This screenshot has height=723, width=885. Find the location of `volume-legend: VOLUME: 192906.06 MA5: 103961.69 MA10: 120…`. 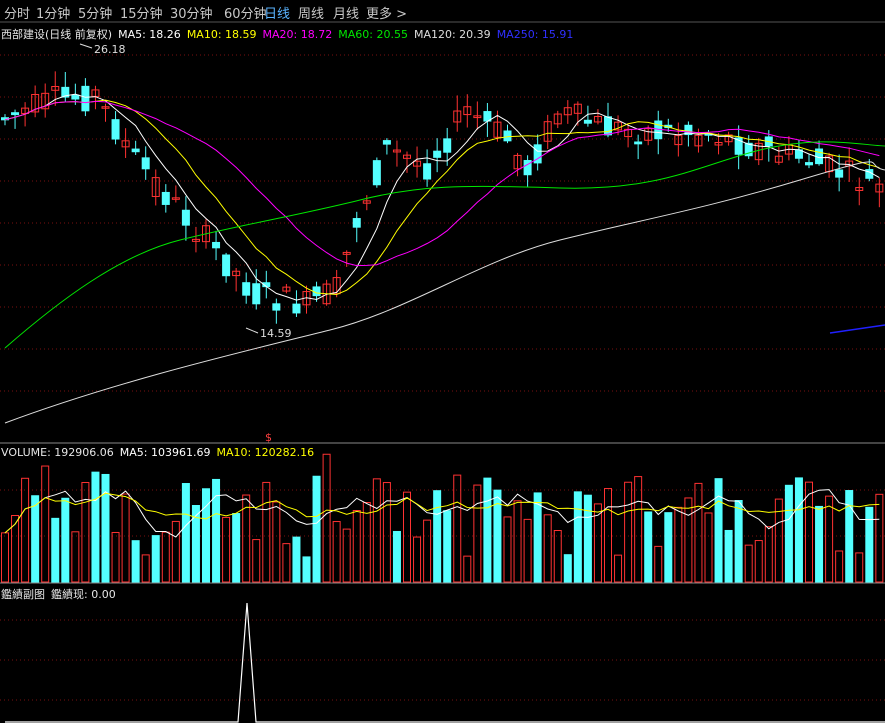

volume-legend: VOLUME: 192906.06 MA5: 103961.69 MA10: 120… is located at coordinates (160, 452).